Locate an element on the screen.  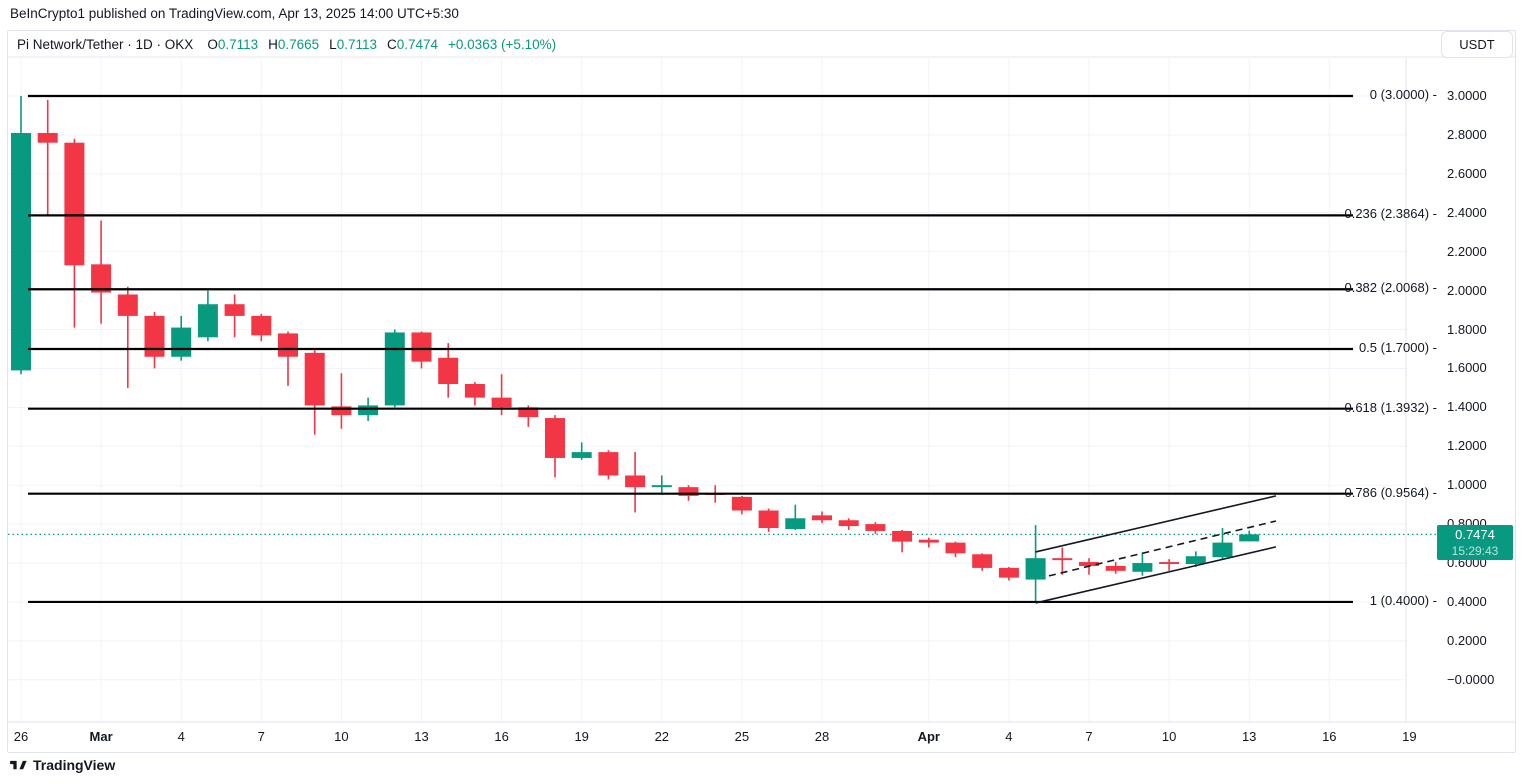
tradingview-logo-text: TradingView is located at coordinates (74, 765).